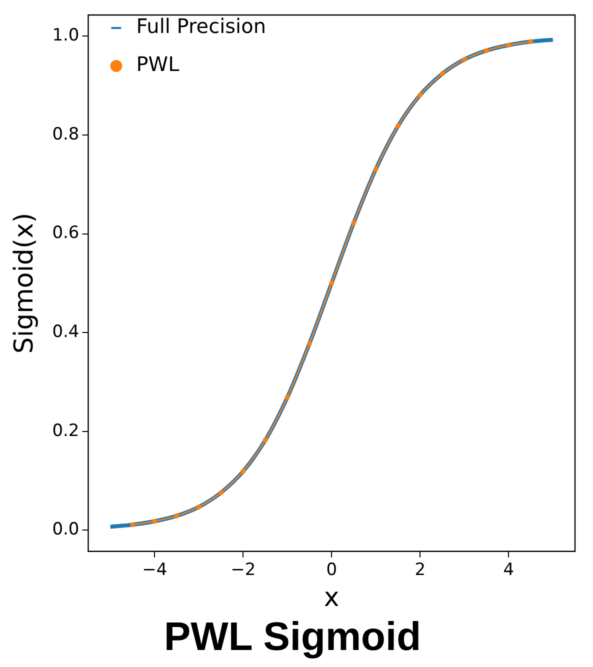  I want to click on y-tick-label: 0.4, so click(66, 332).